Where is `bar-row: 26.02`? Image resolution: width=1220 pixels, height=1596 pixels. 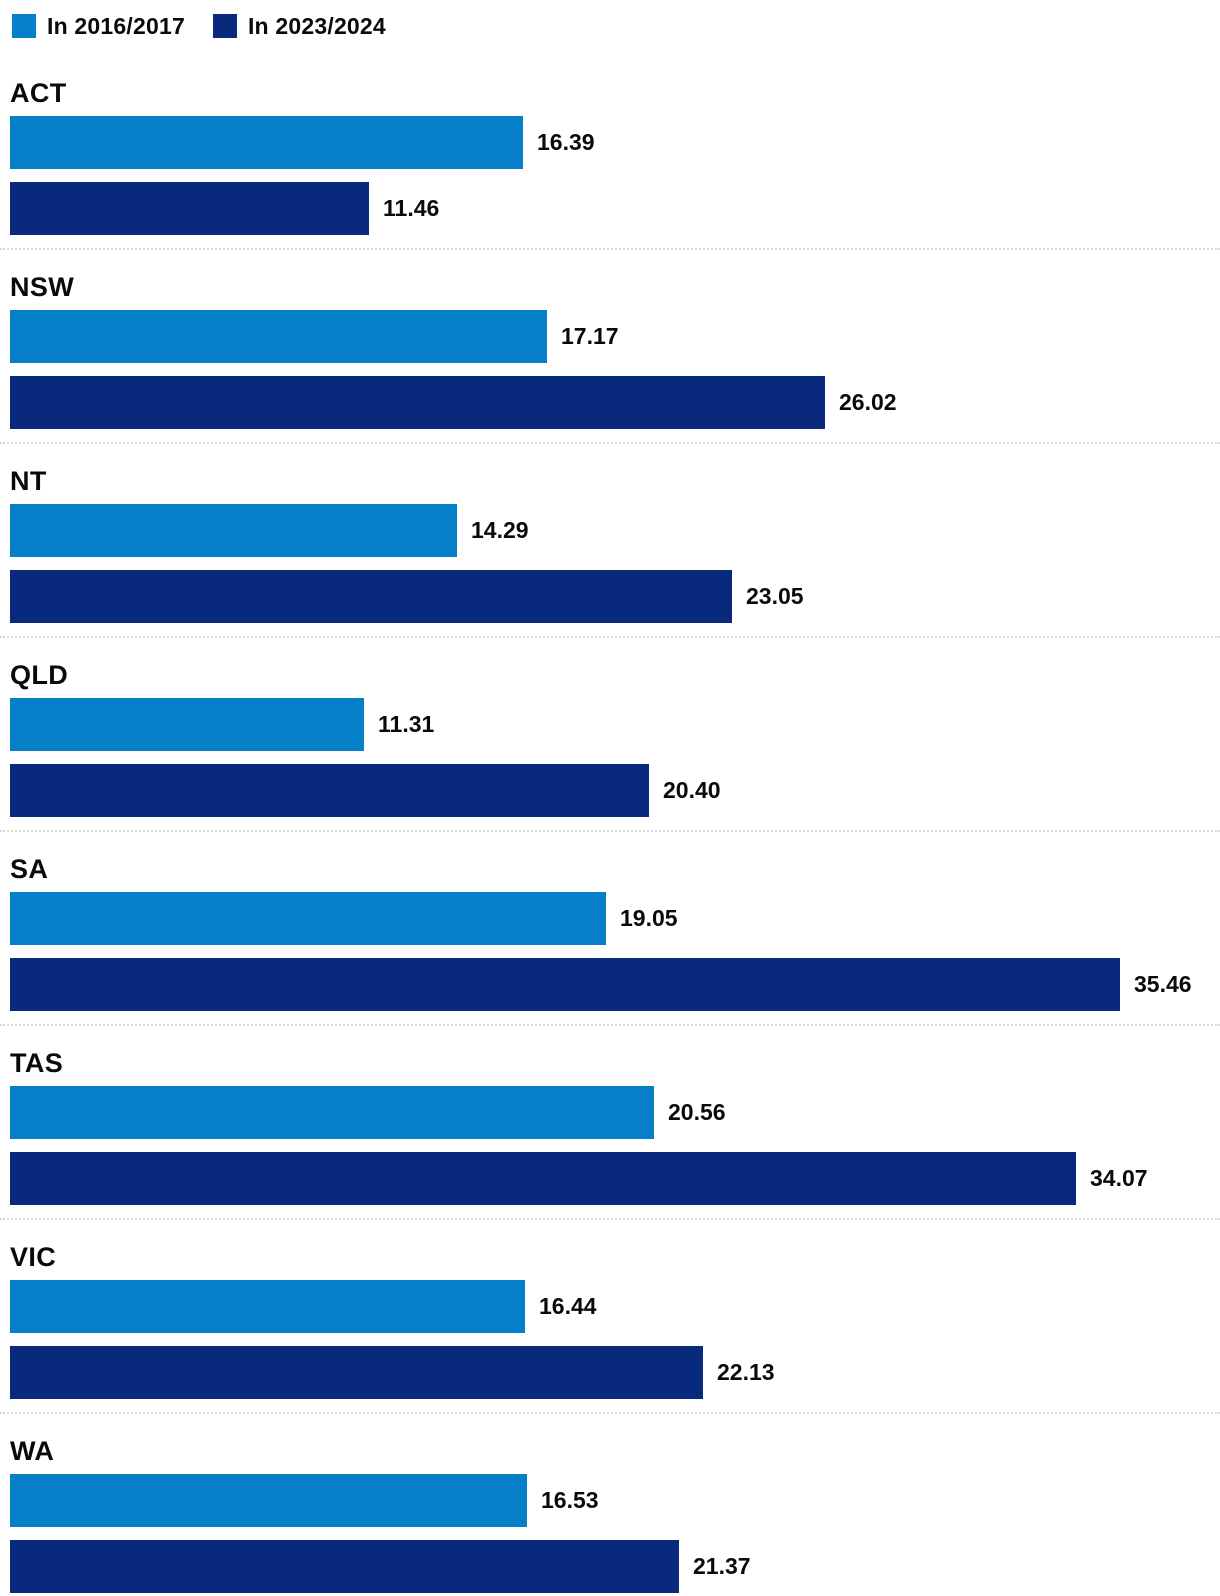 bar-row: 26.02 is located at coordinates (615, 402).